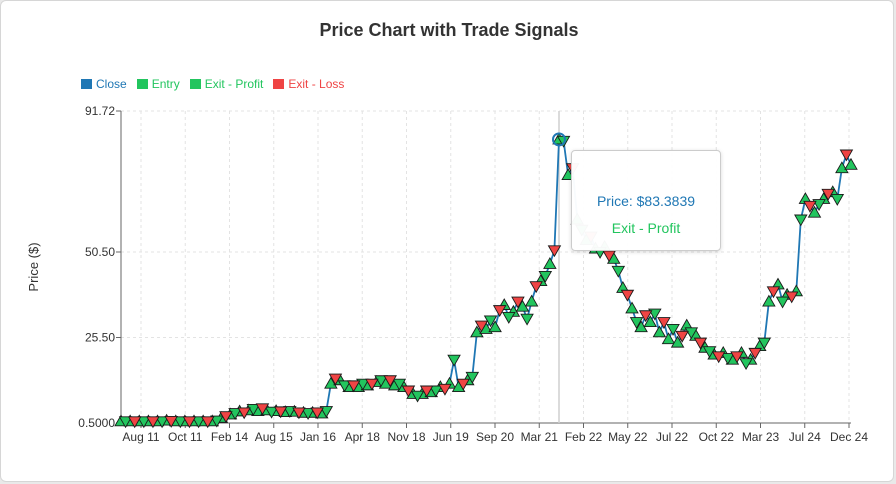 This screenshot has height=484, width=896. What do you see at coordinates (86, 84) in the screenshot?
I see `legend-swatch-close` at bounding box center [86, 84].